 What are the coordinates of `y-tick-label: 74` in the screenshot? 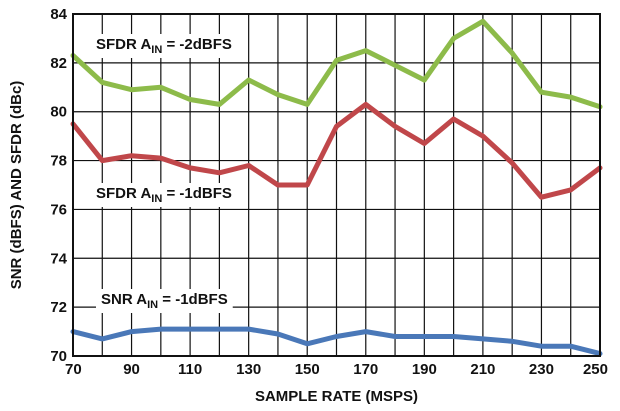 It's located at (58, 258).